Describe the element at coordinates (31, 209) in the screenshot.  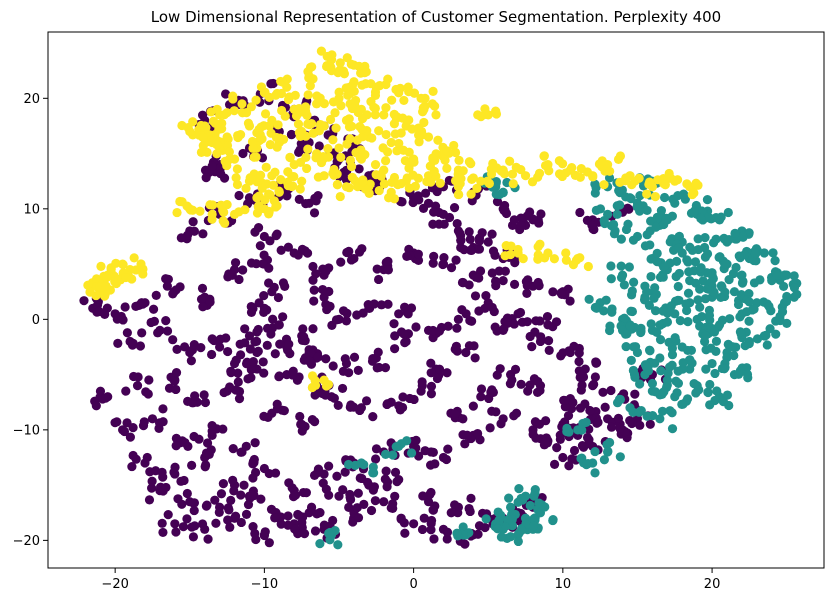
I see `y-tick-label: 10` at that location.